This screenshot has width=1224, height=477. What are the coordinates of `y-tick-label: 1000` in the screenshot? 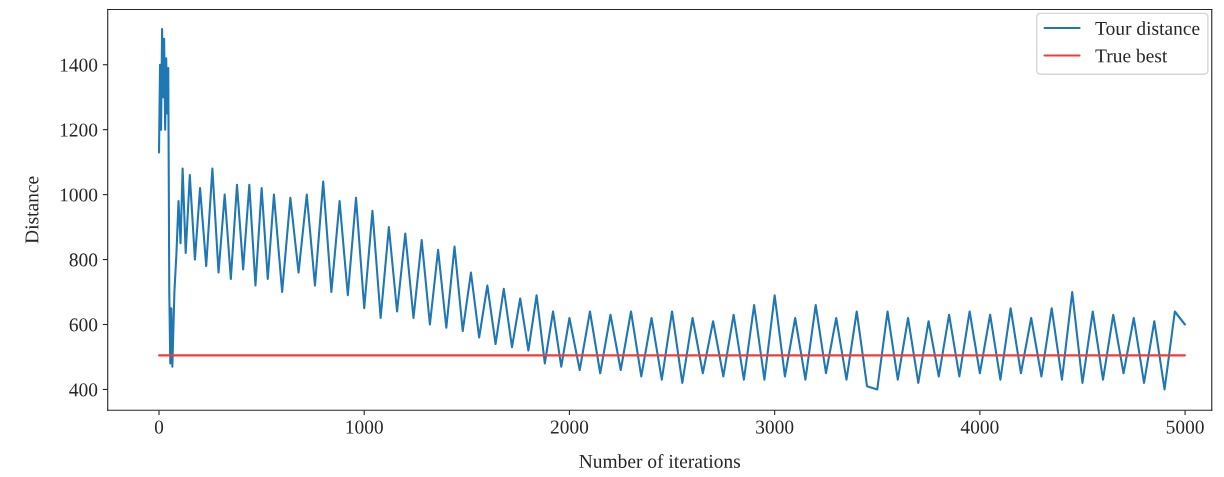 It's located at (79, 195).